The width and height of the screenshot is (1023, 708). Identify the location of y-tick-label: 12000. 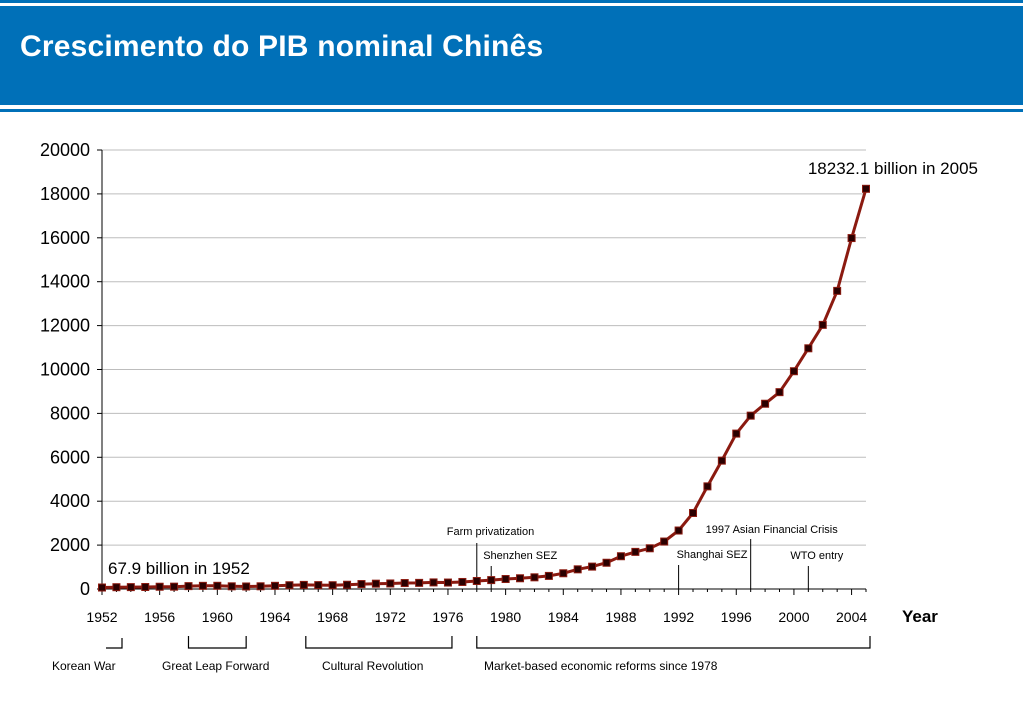
(65, 326).